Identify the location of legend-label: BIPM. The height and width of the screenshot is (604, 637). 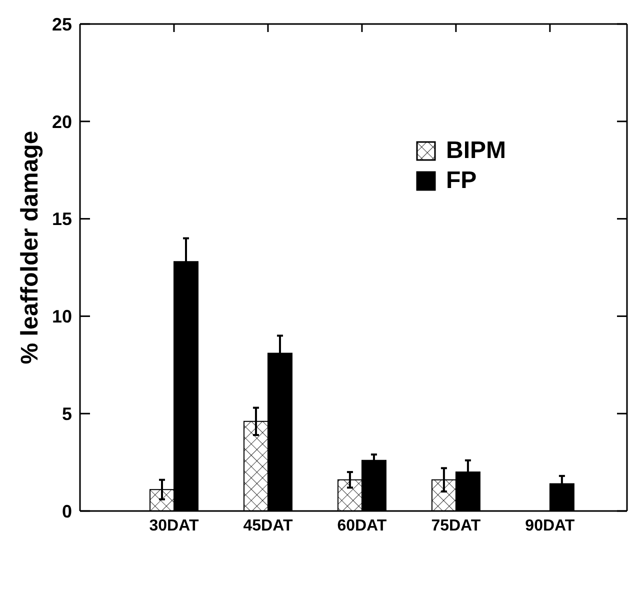
(476, 151).